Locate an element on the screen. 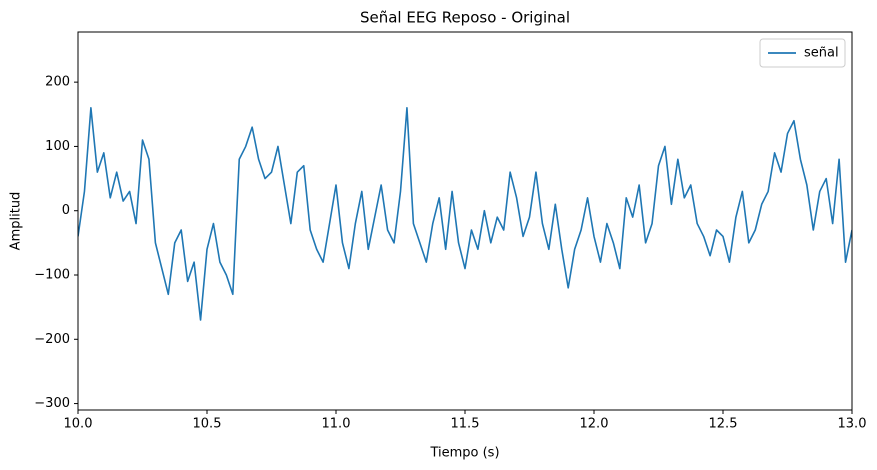 The width and height of the screenshot is (877, 470). x-axis-label: Tiempo (s) is located at coordinates (464, 453).